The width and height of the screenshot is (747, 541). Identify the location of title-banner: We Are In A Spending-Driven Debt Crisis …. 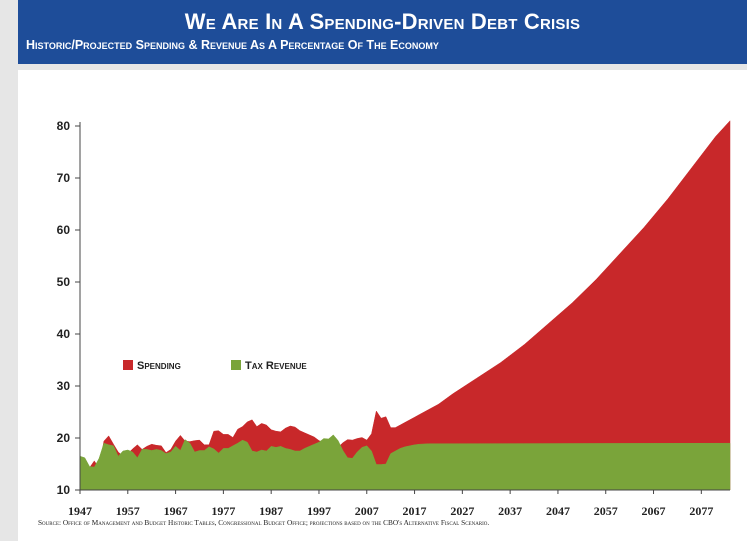
(382, 32).